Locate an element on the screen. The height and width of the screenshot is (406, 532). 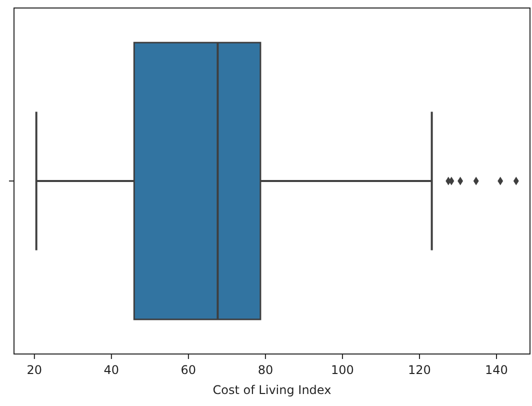
x-axis-title: Cost of Living Index is located at coordinates (272, 390).